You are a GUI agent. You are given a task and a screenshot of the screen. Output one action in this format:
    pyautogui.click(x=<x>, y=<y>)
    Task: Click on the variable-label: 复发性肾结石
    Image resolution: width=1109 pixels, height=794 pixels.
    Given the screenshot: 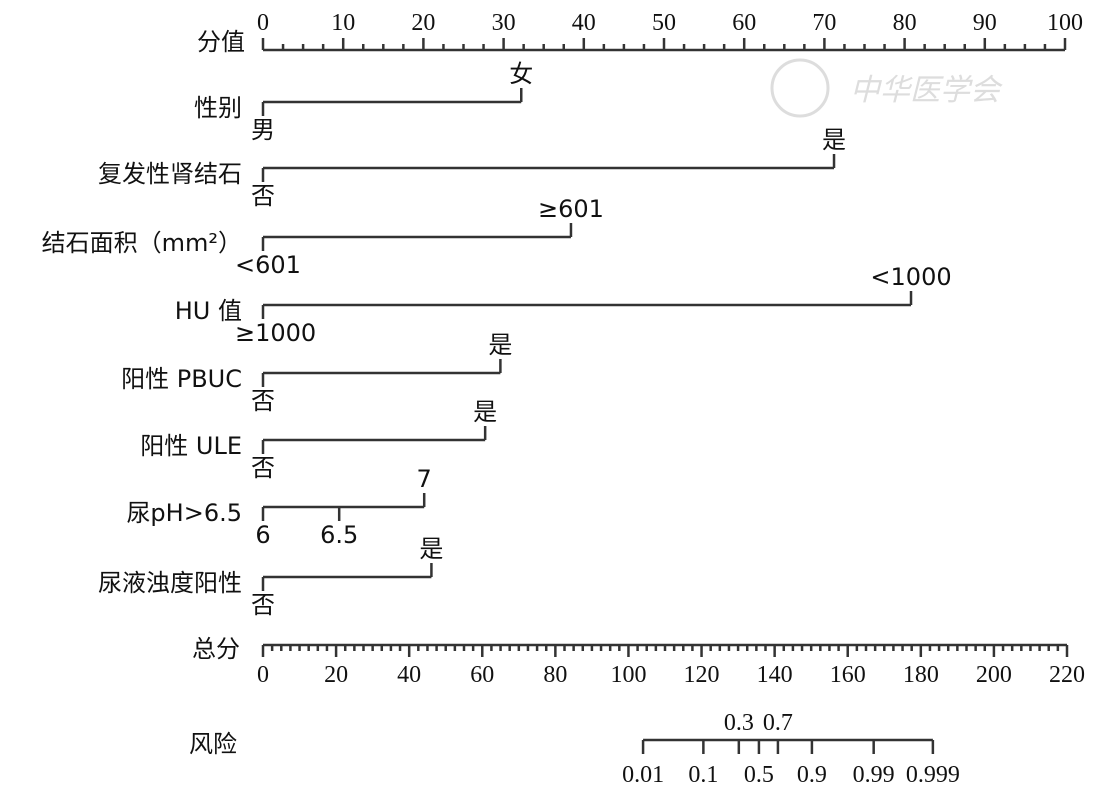 What is the action you would take?
    pyautogui.click(x=170, y=174)
    